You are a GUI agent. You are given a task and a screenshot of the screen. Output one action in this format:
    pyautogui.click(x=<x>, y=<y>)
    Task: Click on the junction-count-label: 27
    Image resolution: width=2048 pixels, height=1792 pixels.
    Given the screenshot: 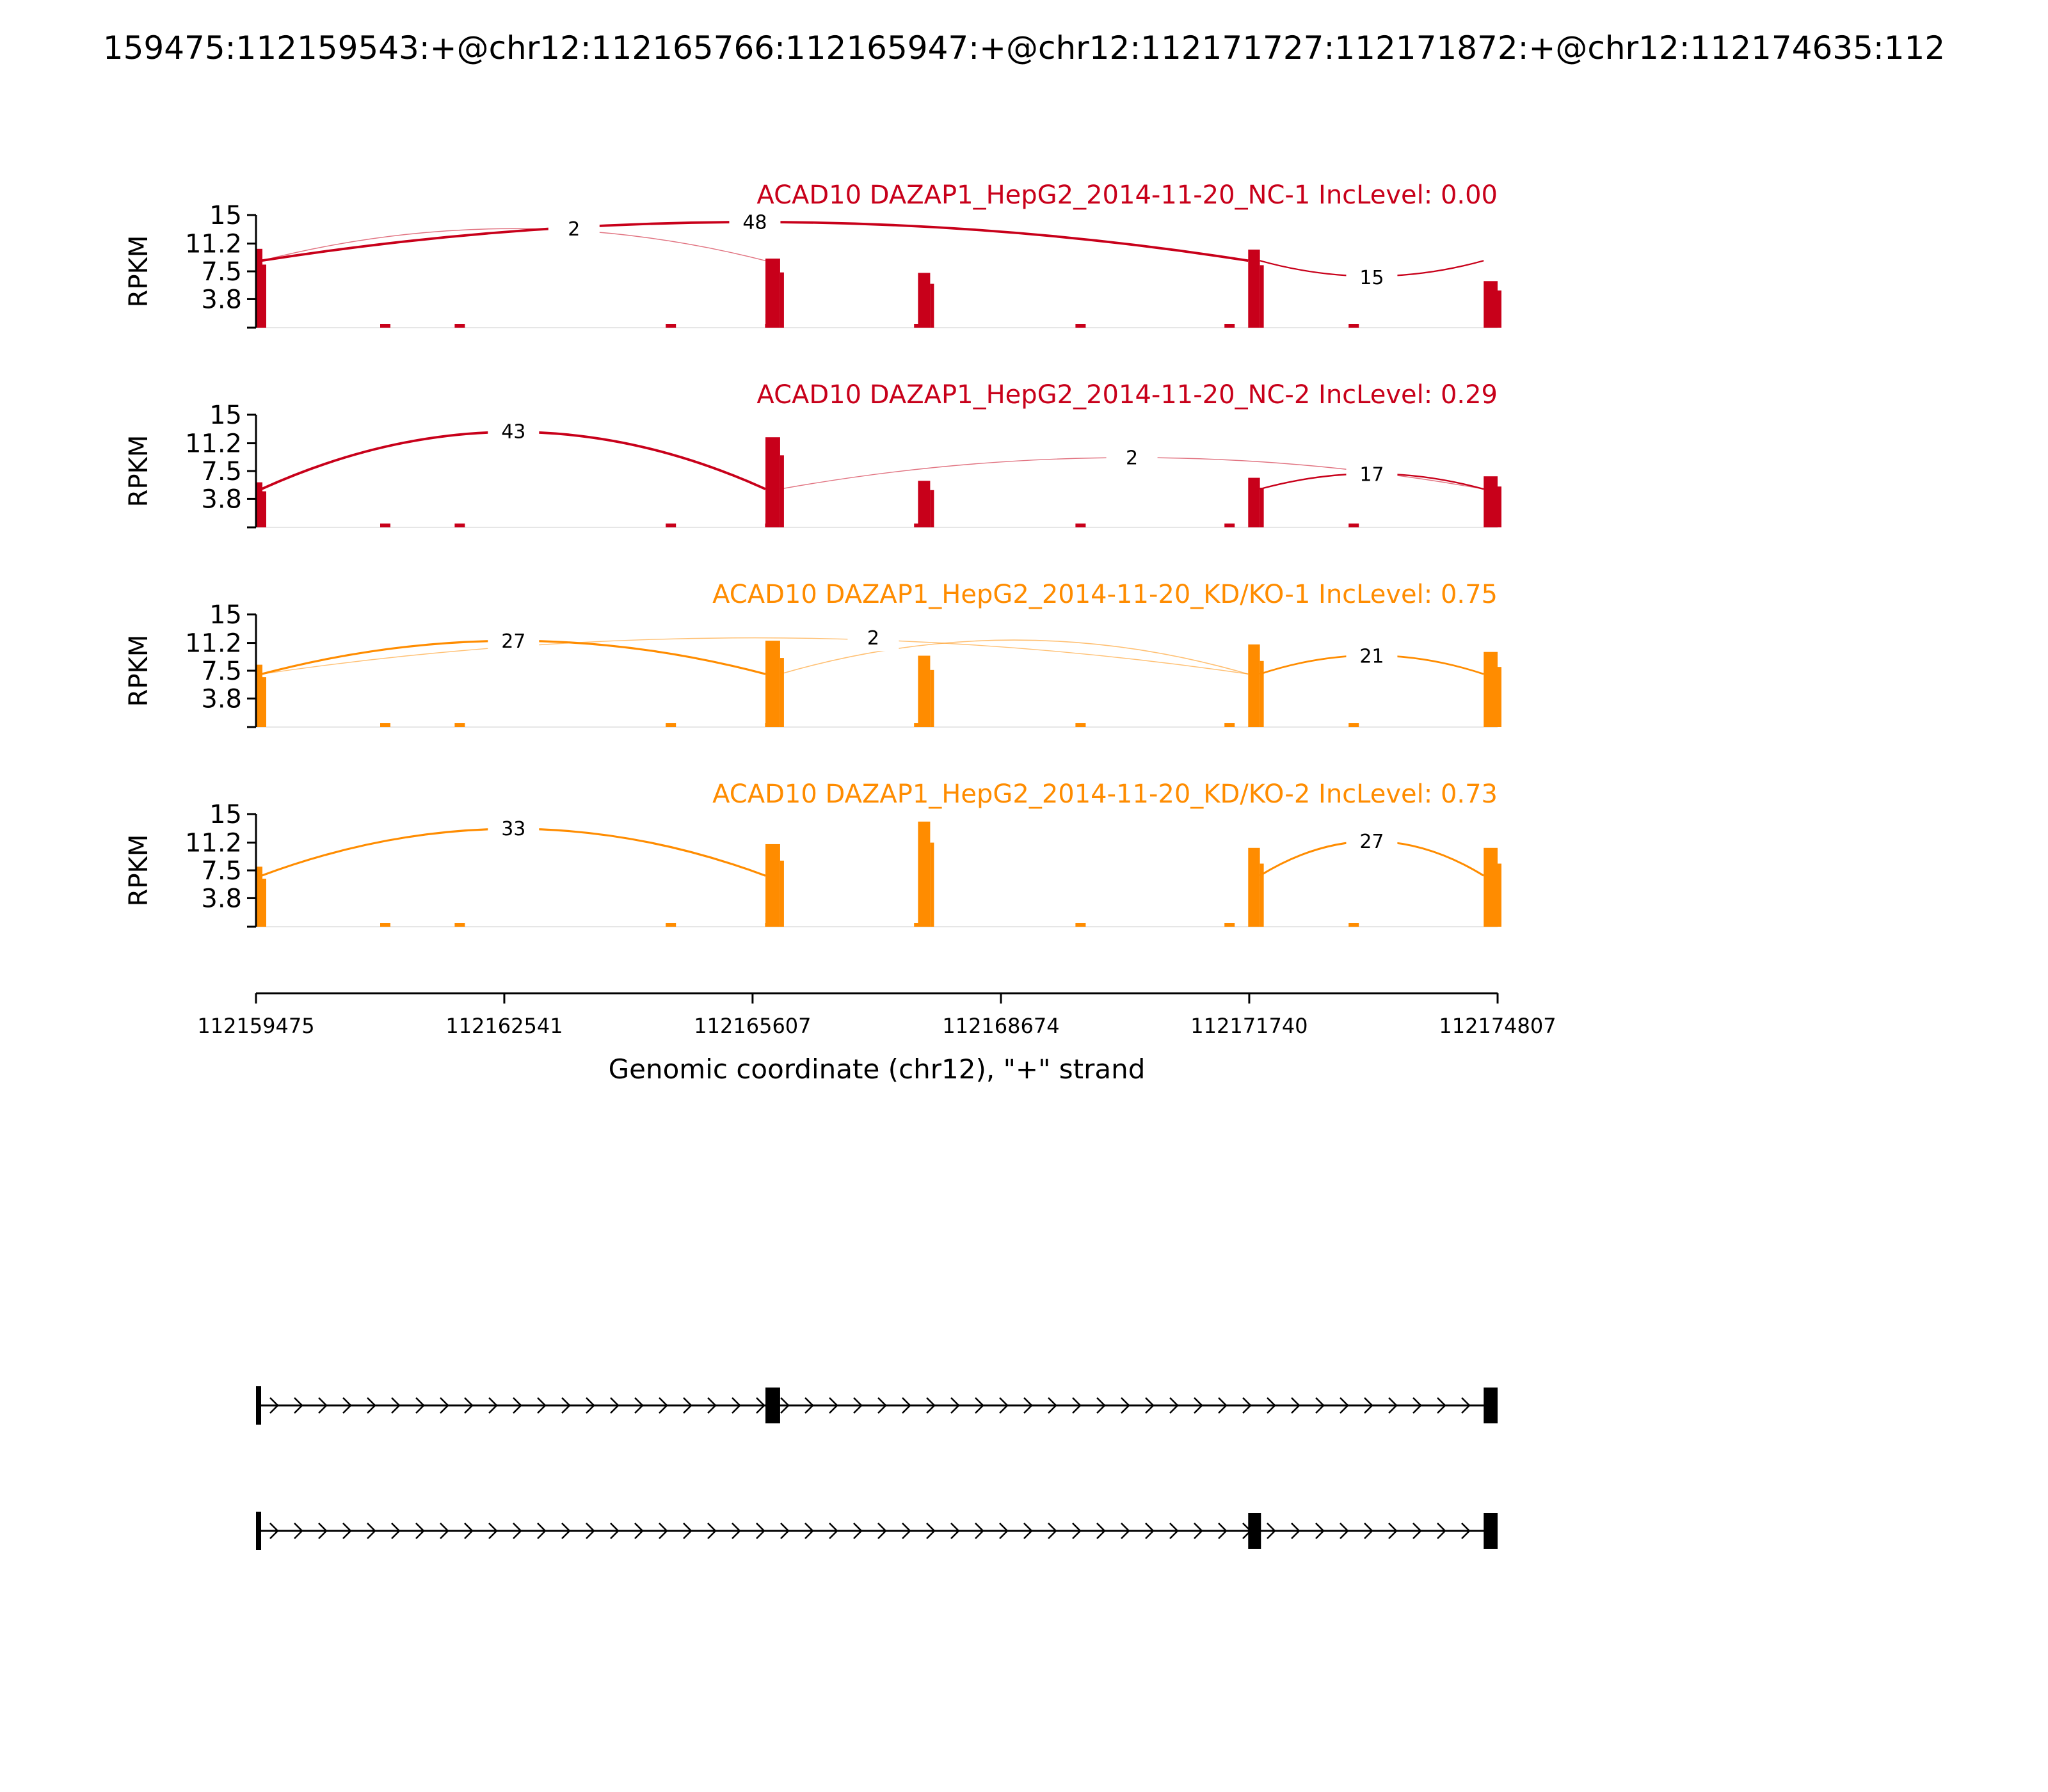 What is the action you would take?
    pyautogui.click(x=1371, y=842)
    